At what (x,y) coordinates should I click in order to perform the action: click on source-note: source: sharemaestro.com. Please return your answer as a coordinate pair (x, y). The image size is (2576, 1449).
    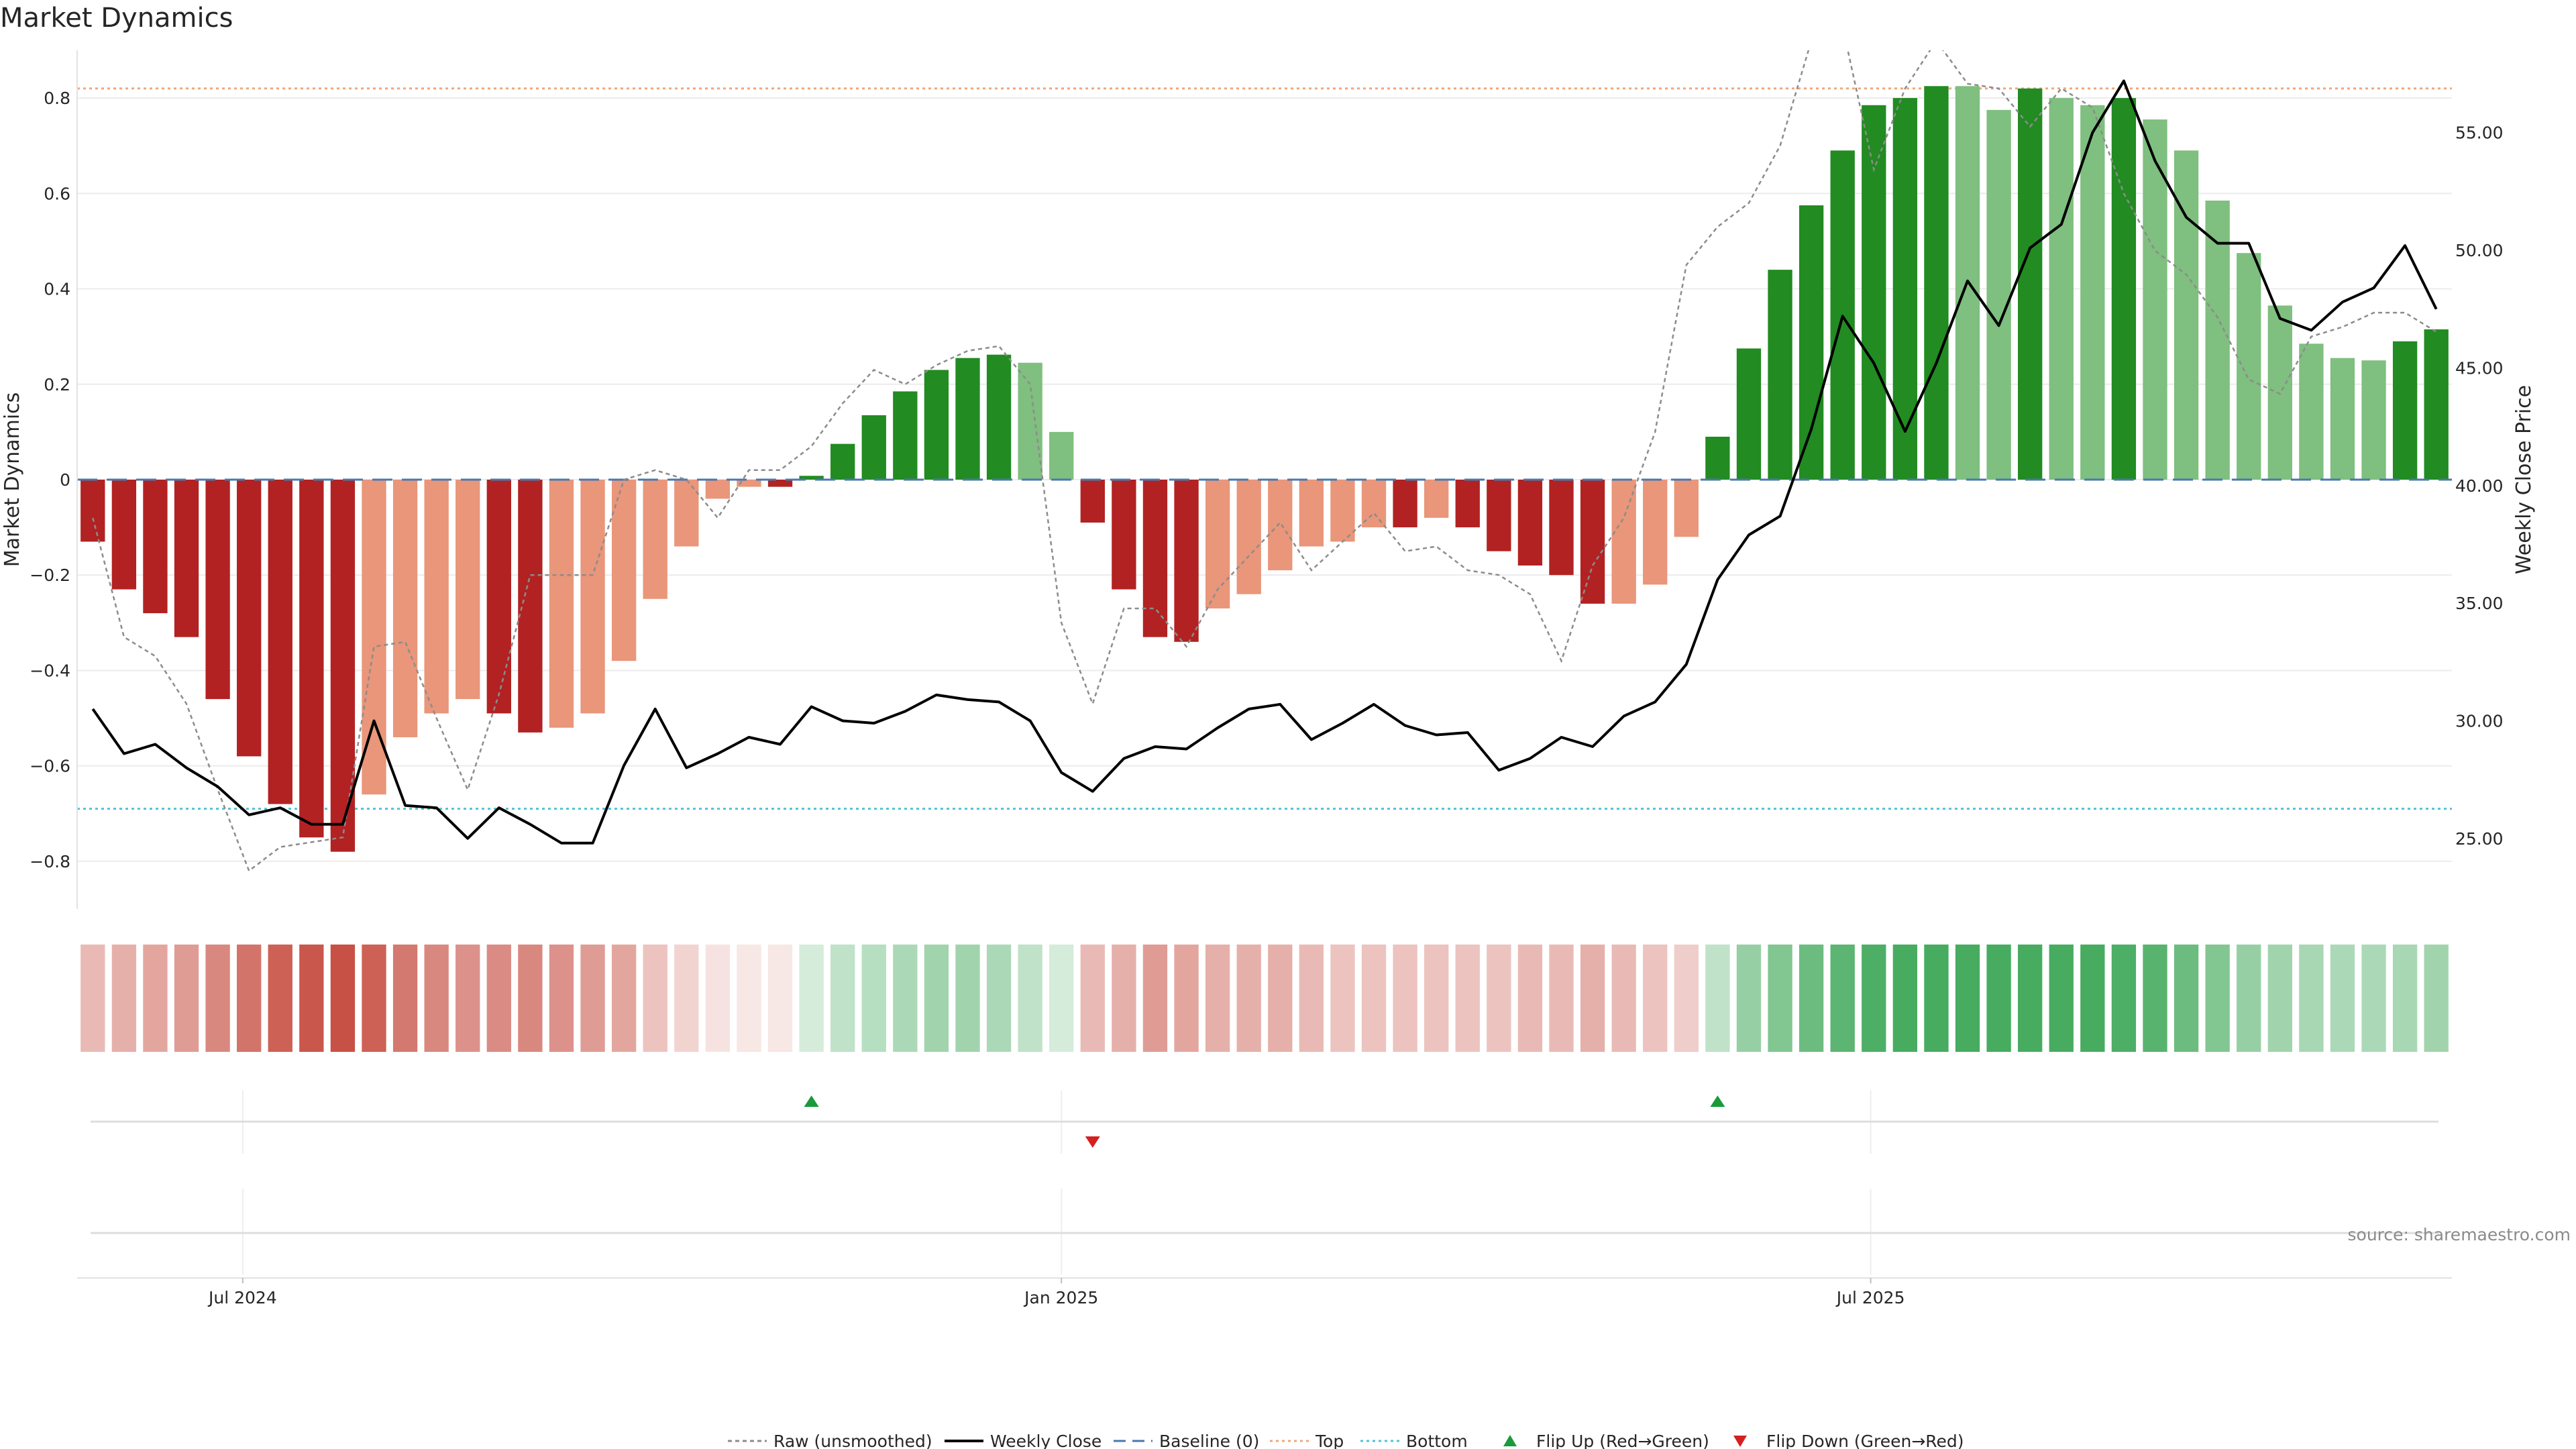
    Looking at the image, I should click on (2459, 1234).